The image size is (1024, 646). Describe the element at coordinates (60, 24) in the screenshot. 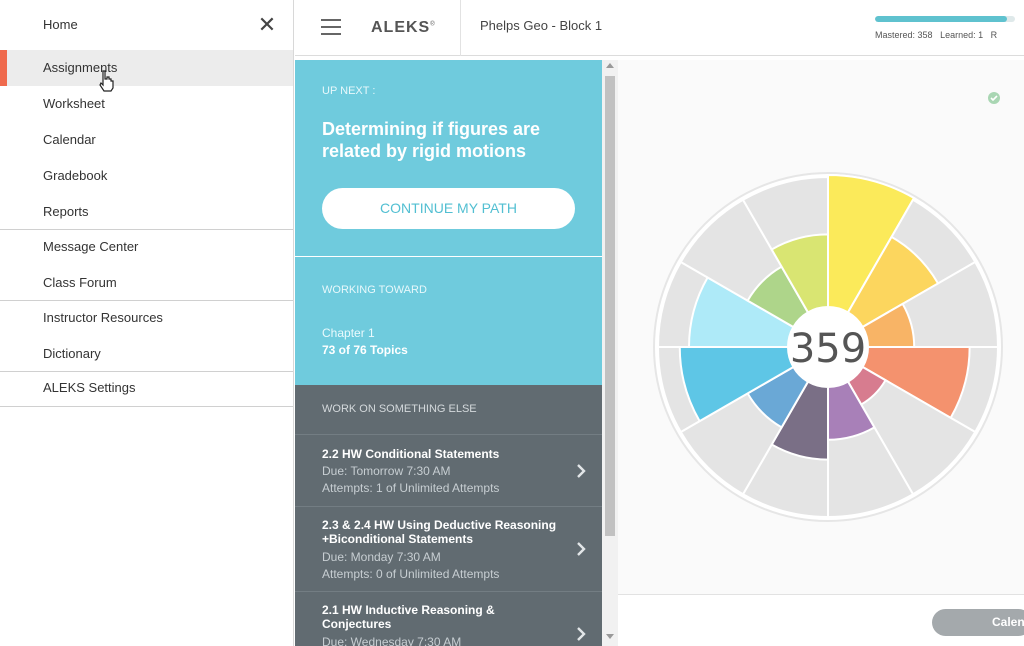

I see `nav-item-label: Home` at that location.